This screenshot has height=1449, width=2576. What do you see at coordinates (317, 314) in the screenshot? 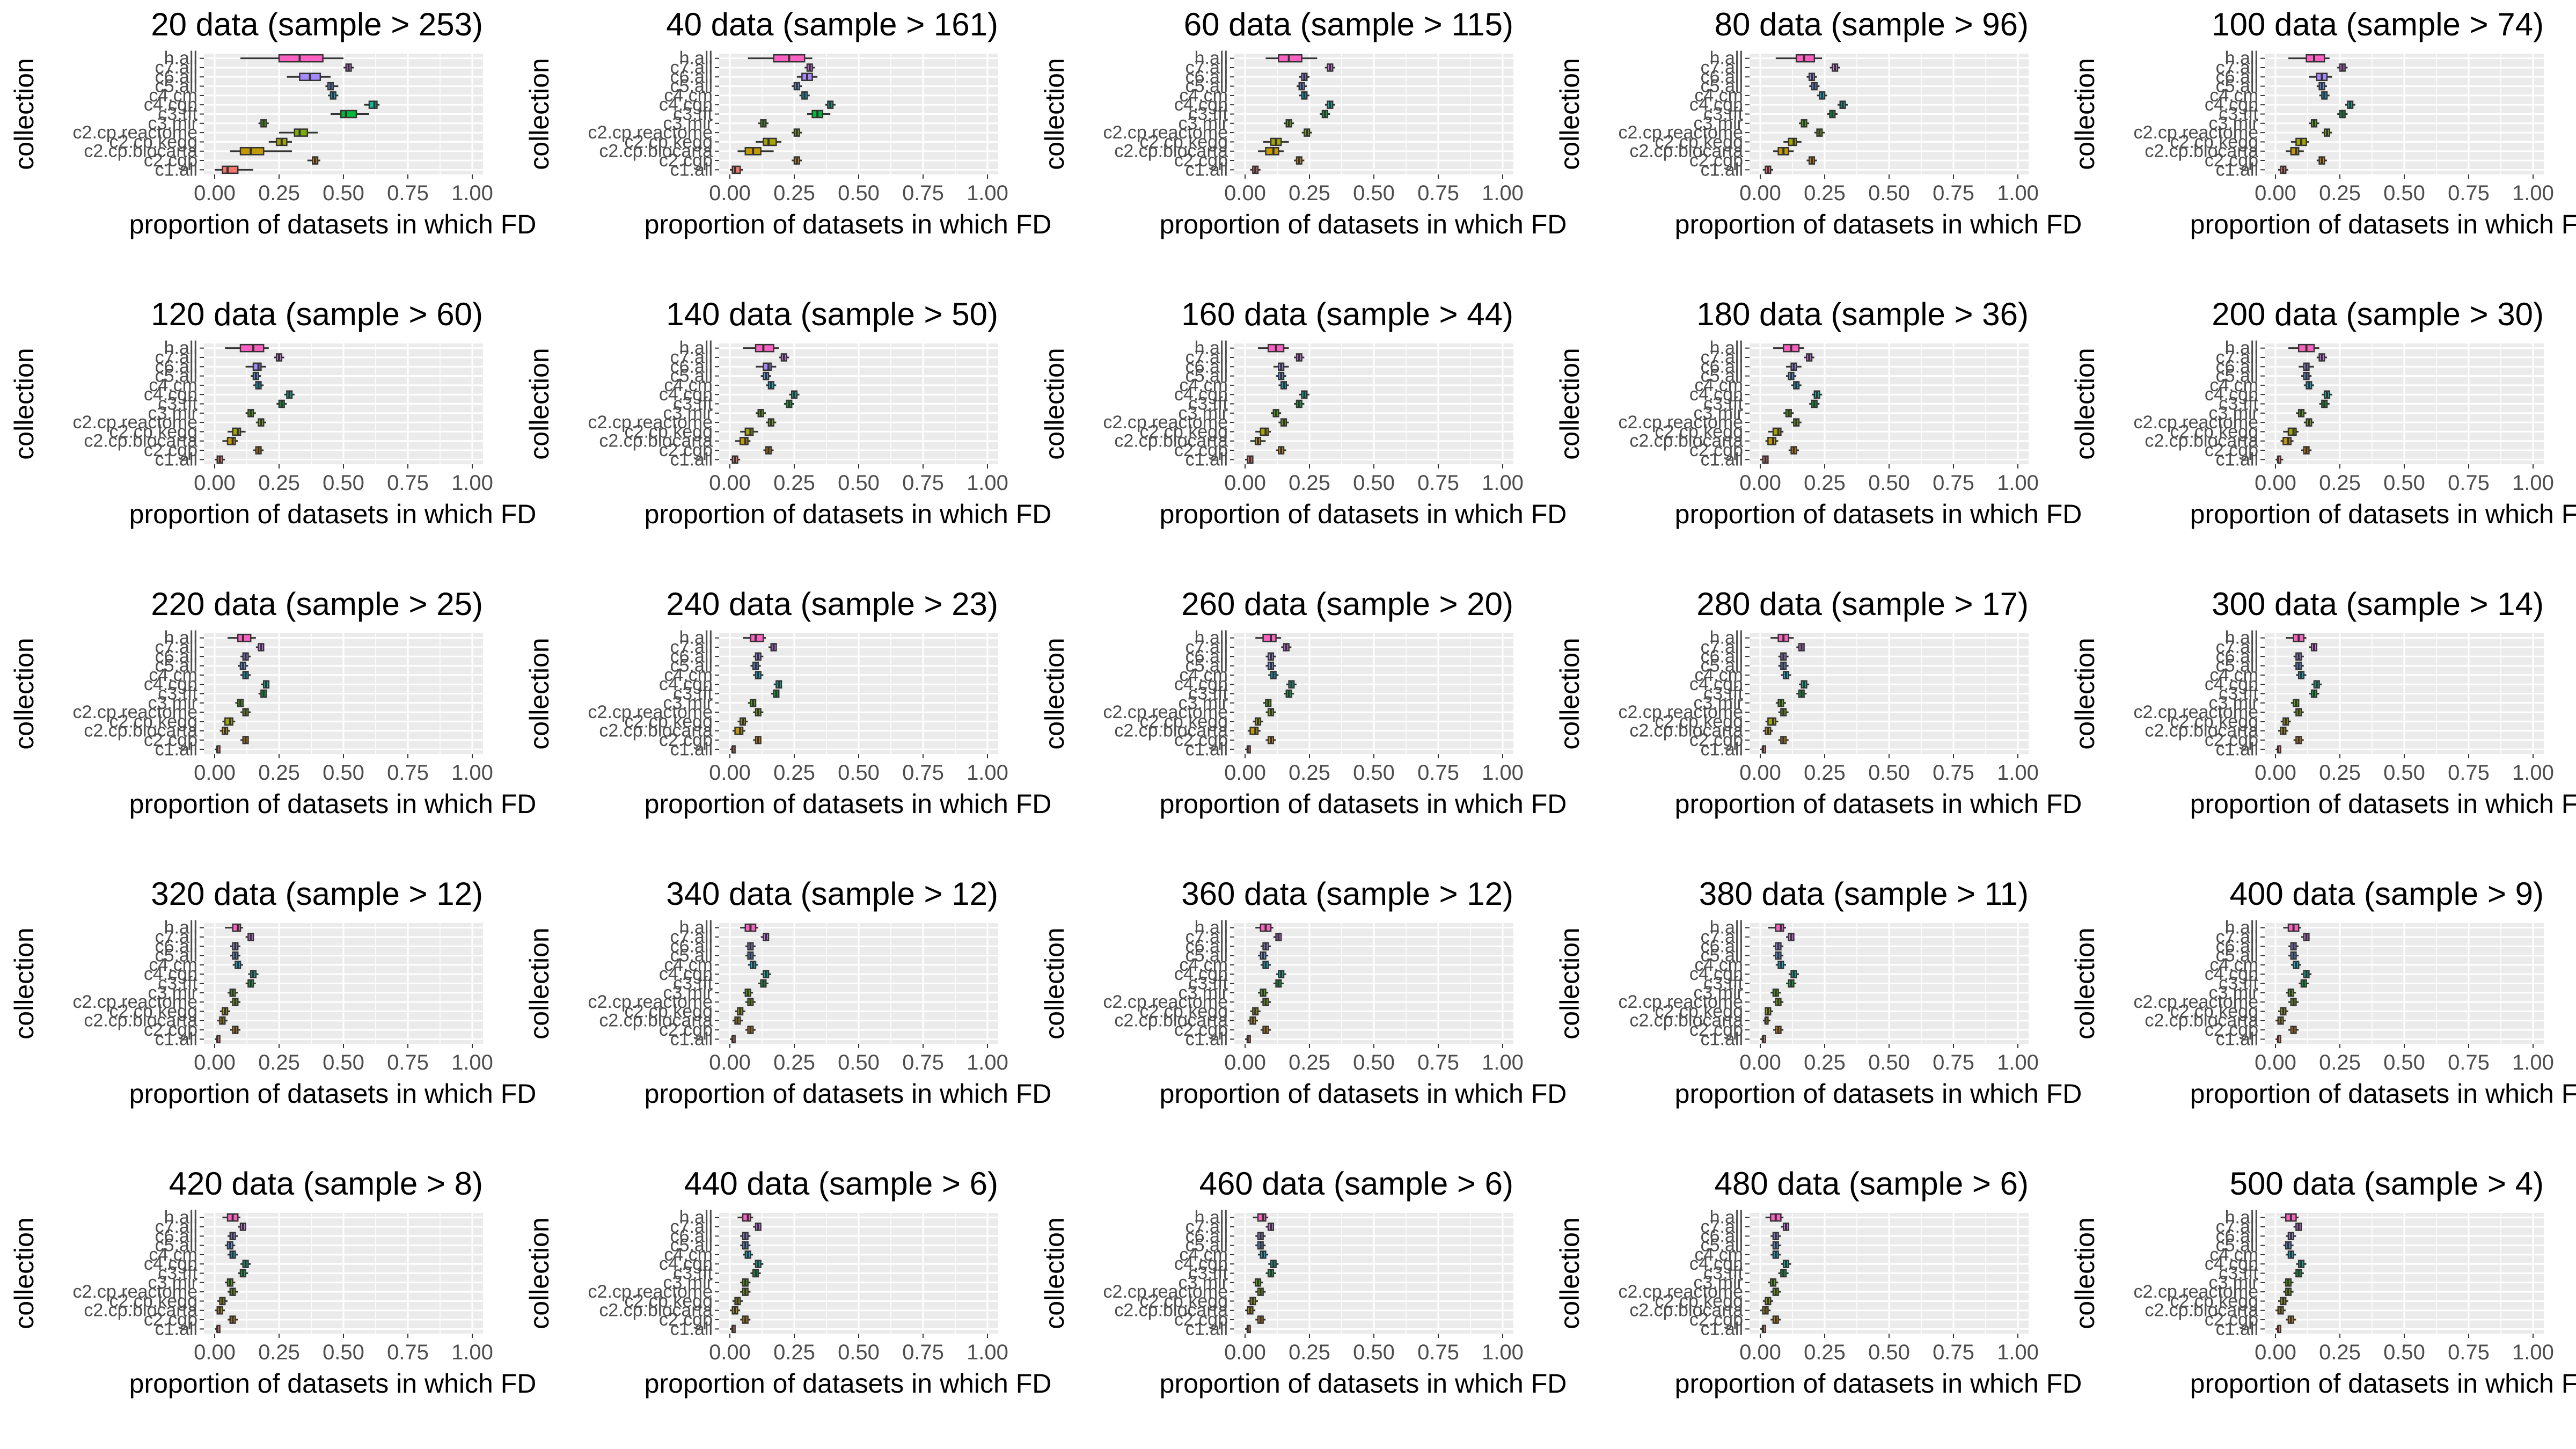
I see `facet-title: 120 data (sample > 60)` at bounding box center [317, 314].